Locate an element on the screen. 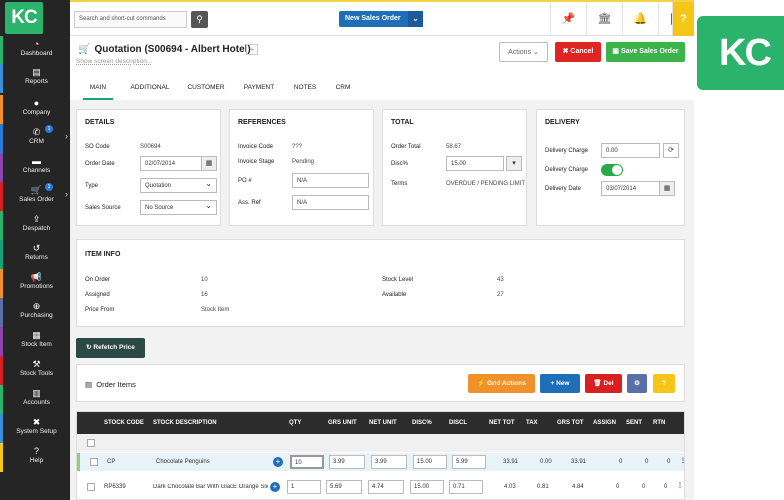 This screenshot has height=500, width=784. assigned-label: Assigned is located at coordinates (97, 295).